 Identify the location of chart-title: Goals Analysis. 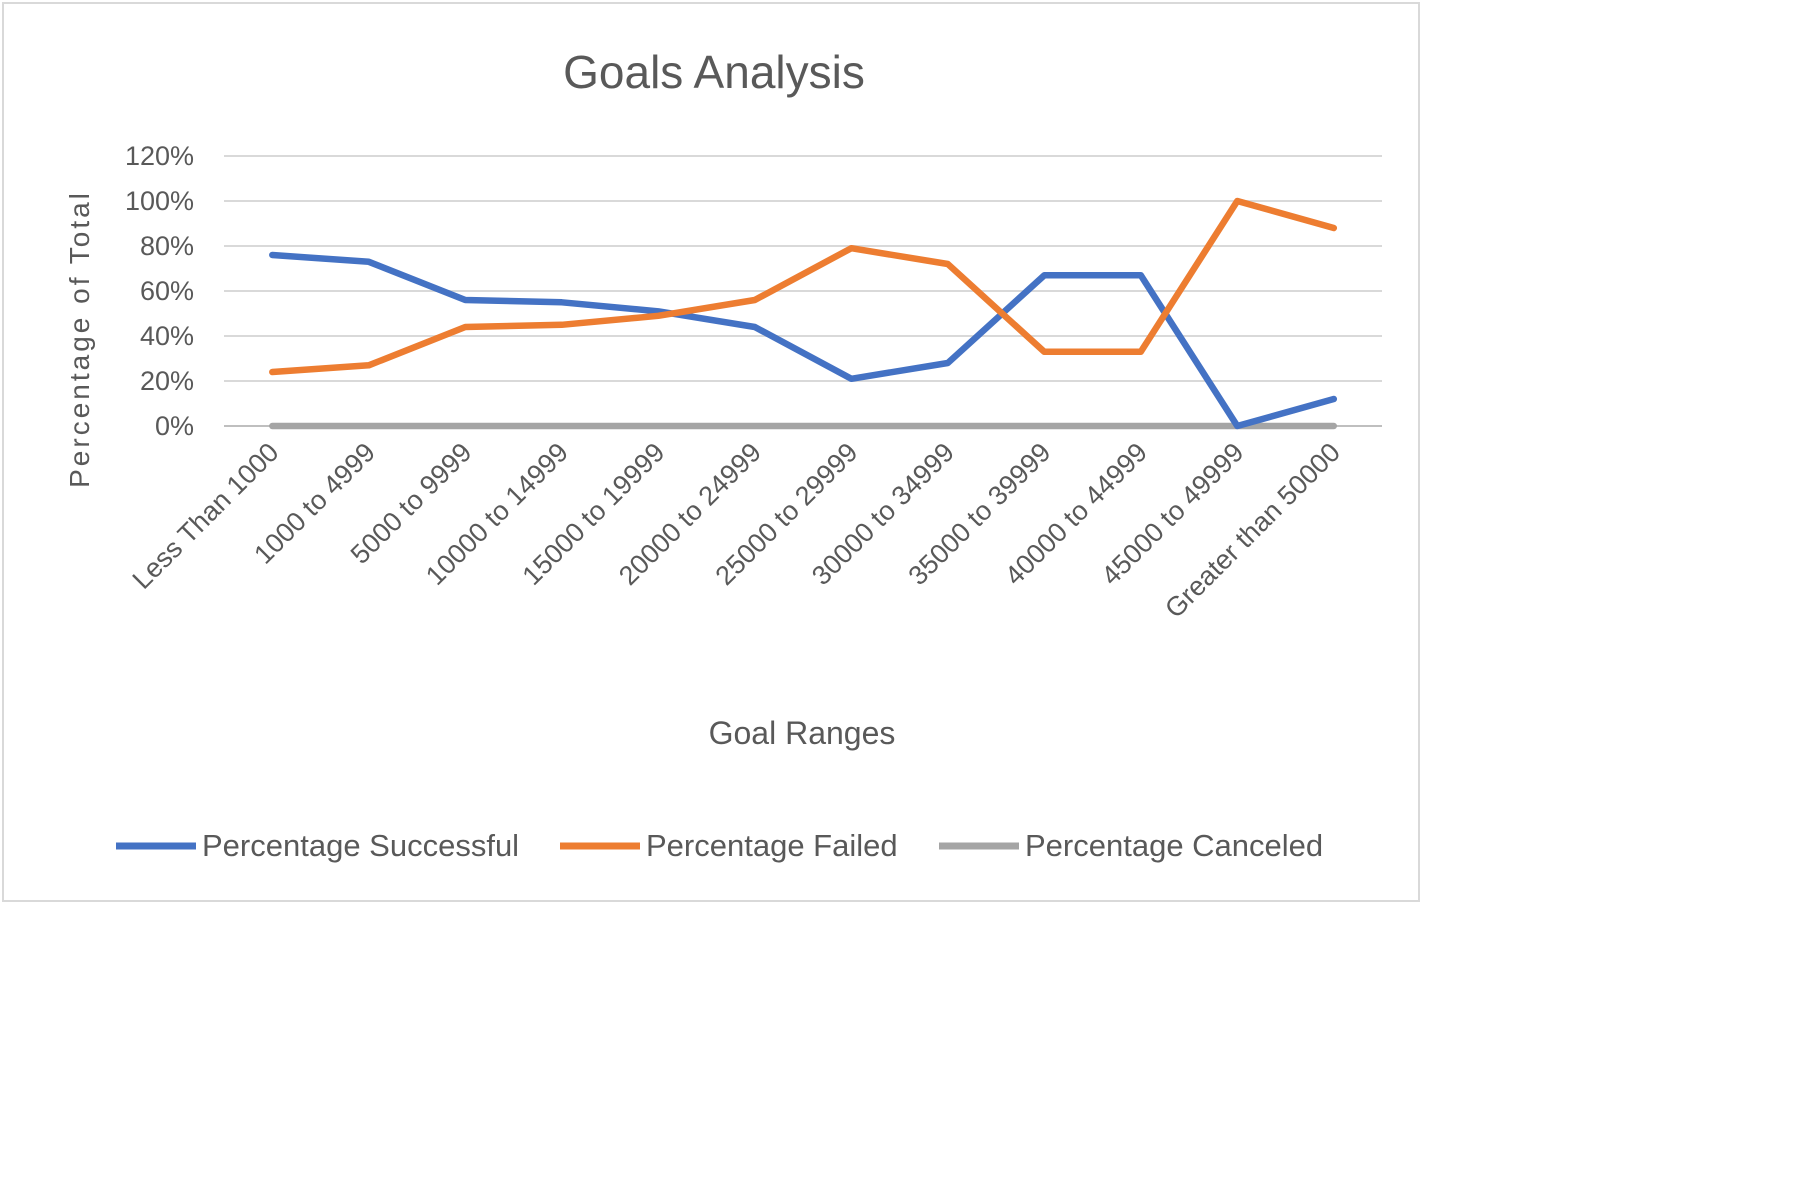
(714, 72).